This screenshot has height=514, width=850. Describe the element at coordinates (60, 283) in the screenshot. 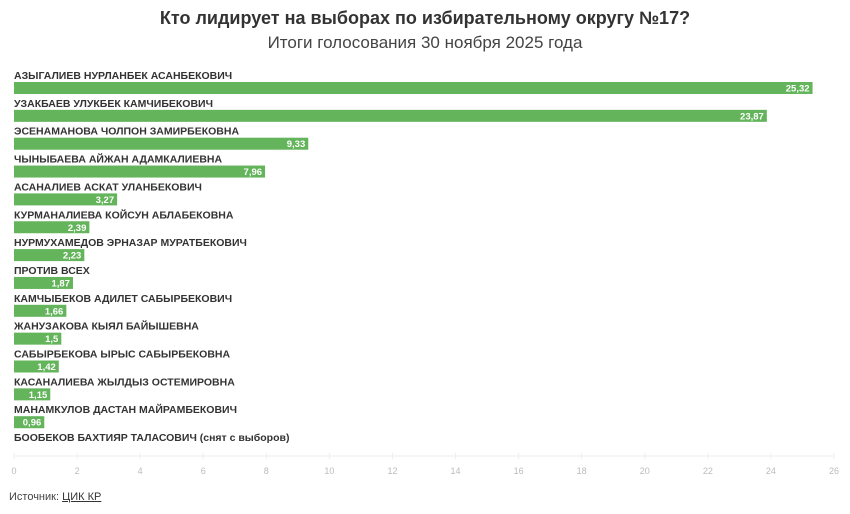

I see `data-label: 1,87` at that location.